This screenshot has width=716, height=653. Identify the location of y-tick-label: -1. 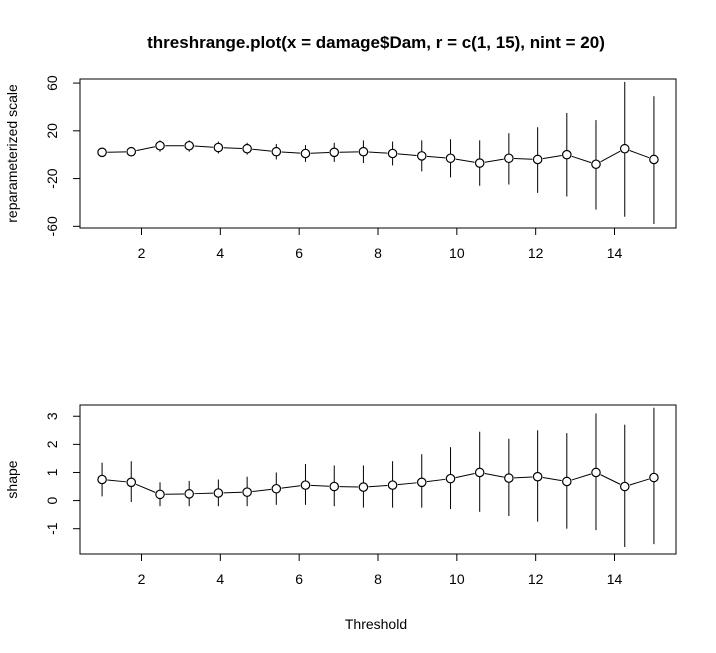
(52, 528).